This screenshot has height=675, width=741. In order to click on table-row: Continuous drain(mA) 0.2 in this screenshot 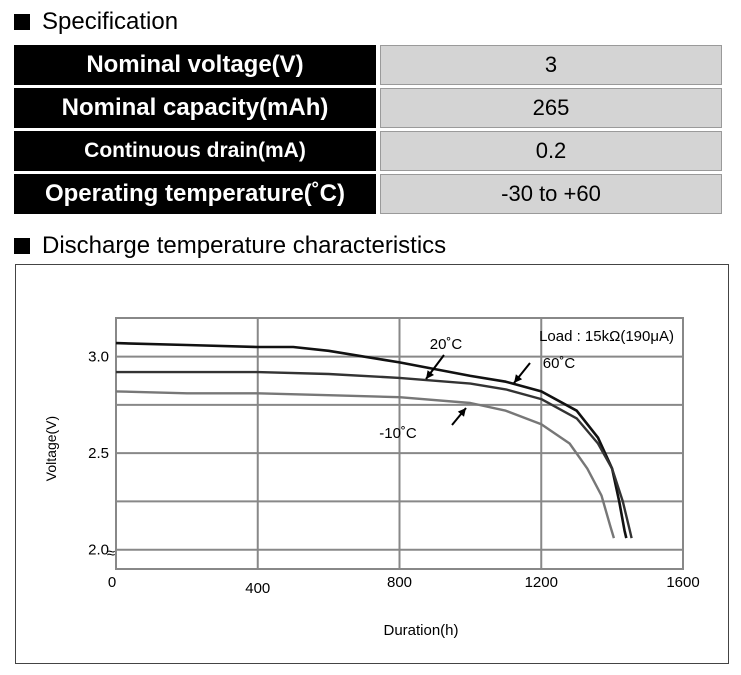, I will do `click(368, 151)`.